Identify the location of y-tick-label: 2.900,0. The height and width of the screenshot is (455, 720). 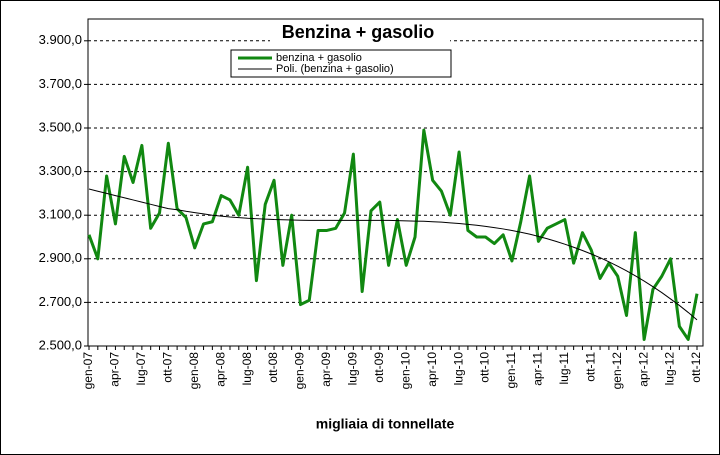
(60, 257).